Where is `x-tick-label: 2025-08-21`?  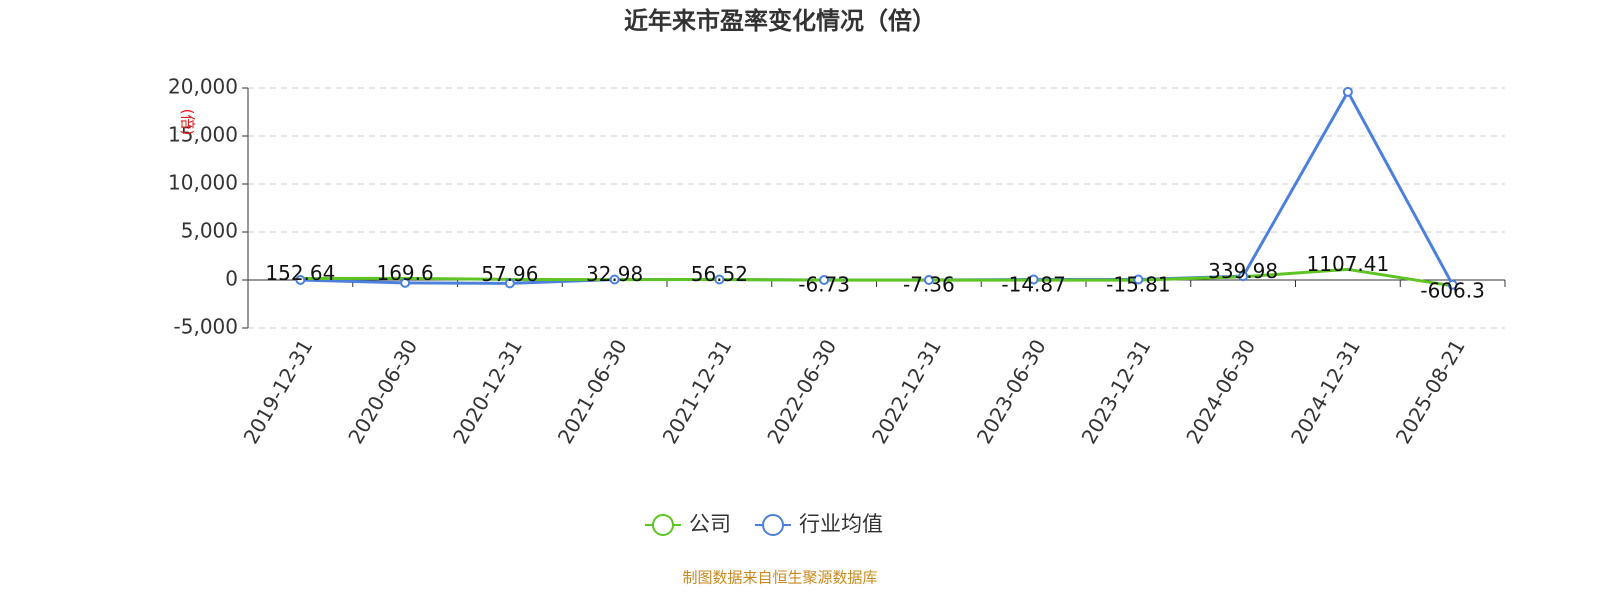 x-tick-label: 2025-08-21 is located at coordinates (1430, 391).